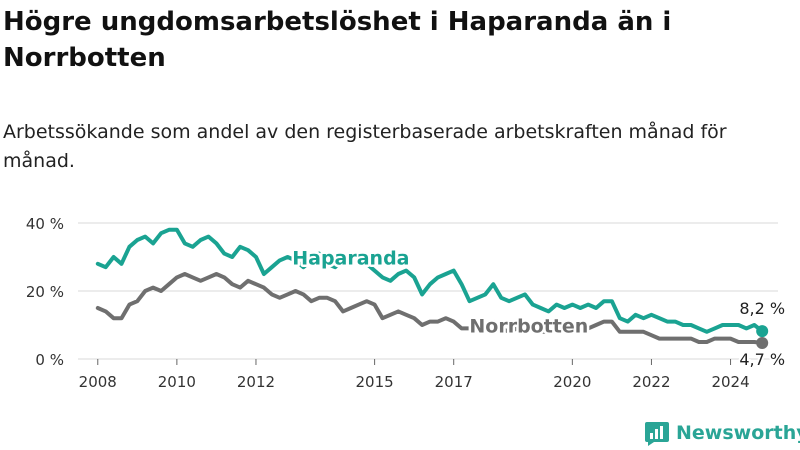 Image resolution: width=800 pixels, height=450 pixels. I want to click on x-tick-label: 2008, so click(98, 382).